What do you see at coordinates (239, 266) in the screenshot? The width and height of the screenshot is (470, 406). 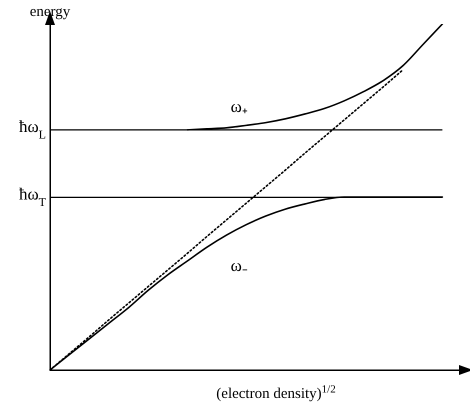 I see `series-label: ω₋` at bounding box center [239, 266].